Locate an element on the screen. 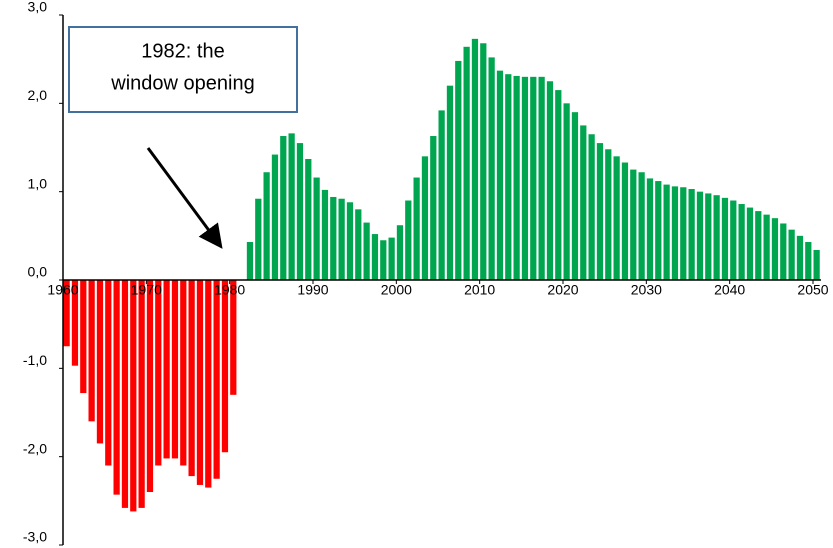  annotation-text: window opening is located at coordinates (182, 83).